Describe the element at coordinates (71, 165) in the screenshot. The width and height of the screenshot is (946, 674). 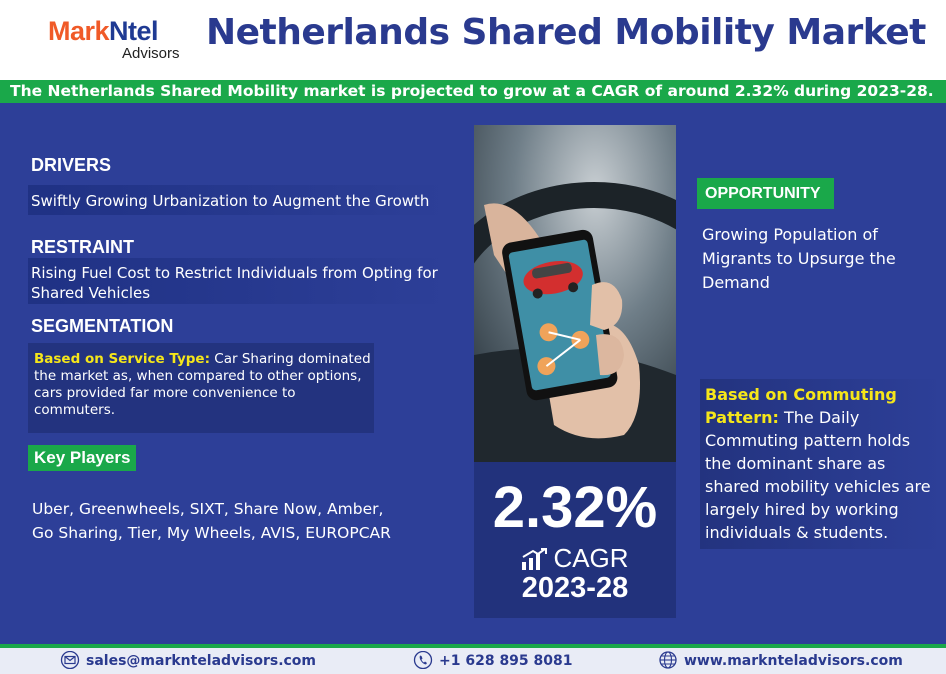
I see `drivers-heading: DRIVERS` at that location.